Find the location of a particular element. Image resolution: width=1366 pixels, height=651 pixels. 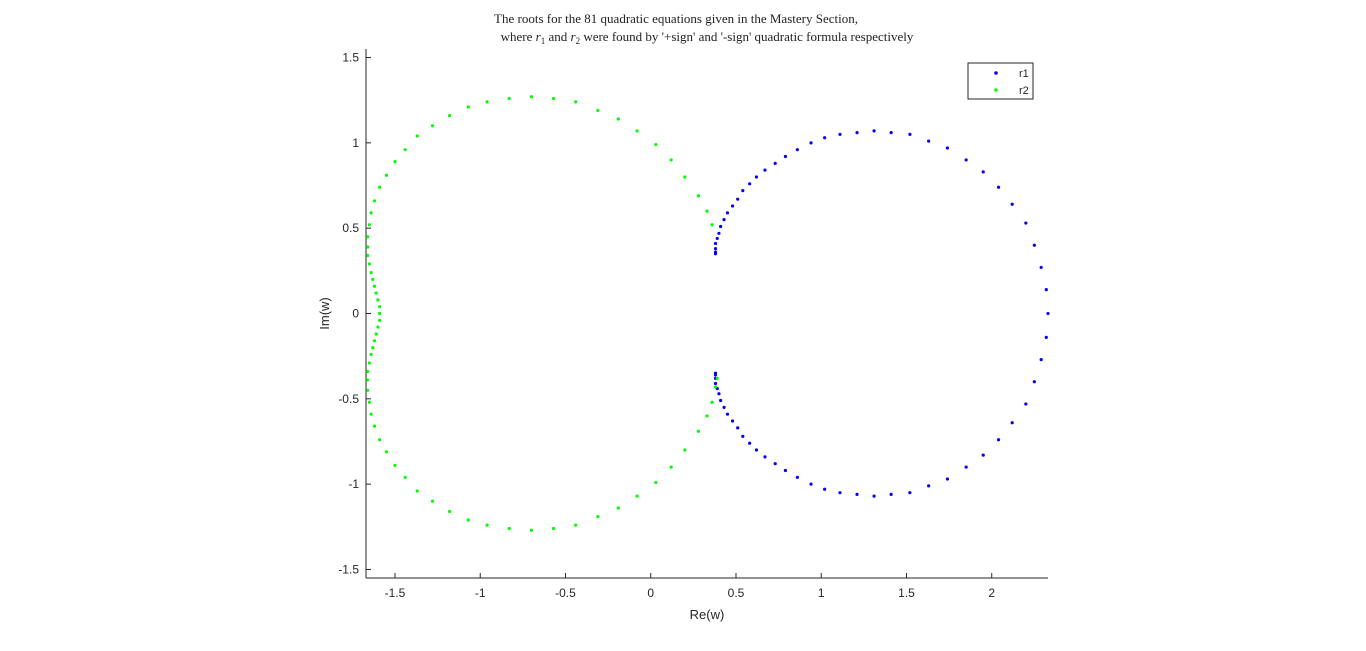

y-tick-label: -1.5 is located at coordinates (348, 569).